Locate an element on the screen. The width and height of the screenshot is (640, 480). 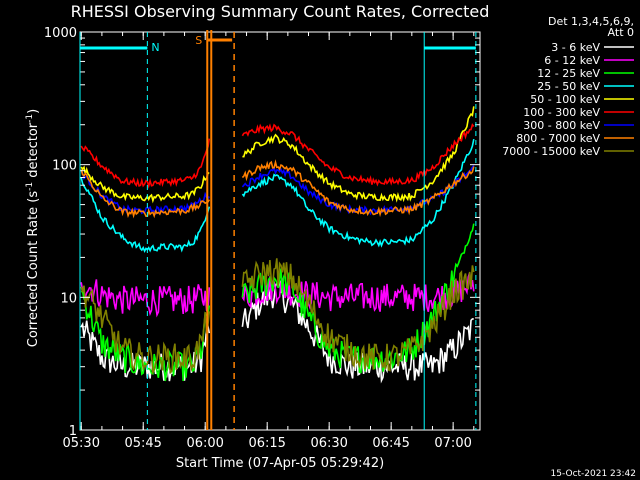
y-axis-label-sup1: -1 is located at coordinates (30, 186).